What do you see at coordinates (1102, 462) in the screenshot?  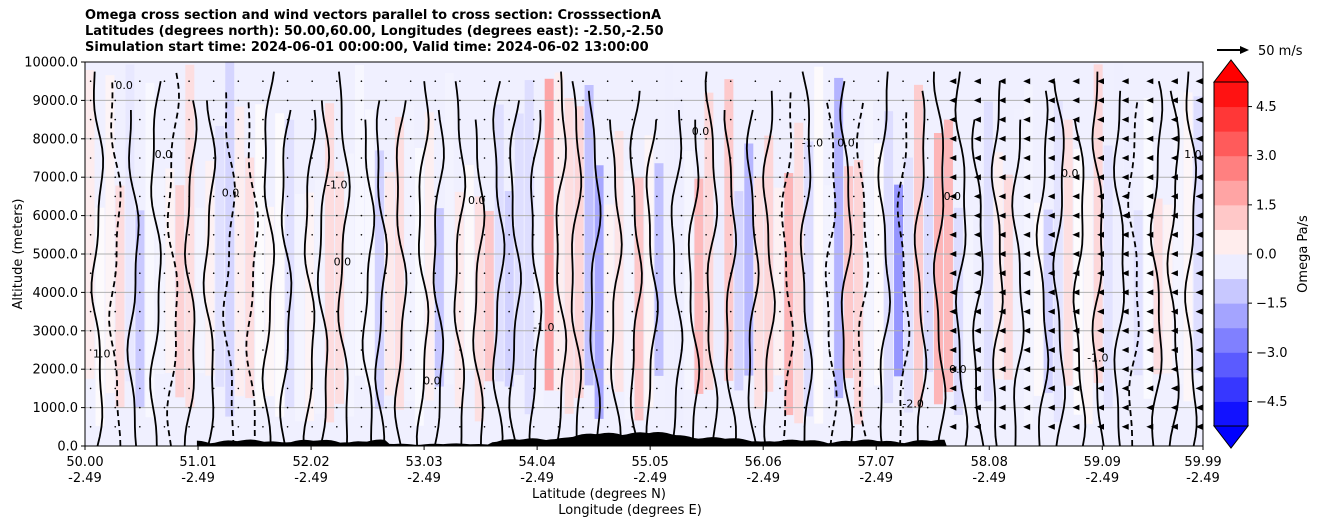 I see `x-tick-label-lat: 59.09` at bounding box center [1102, 462].